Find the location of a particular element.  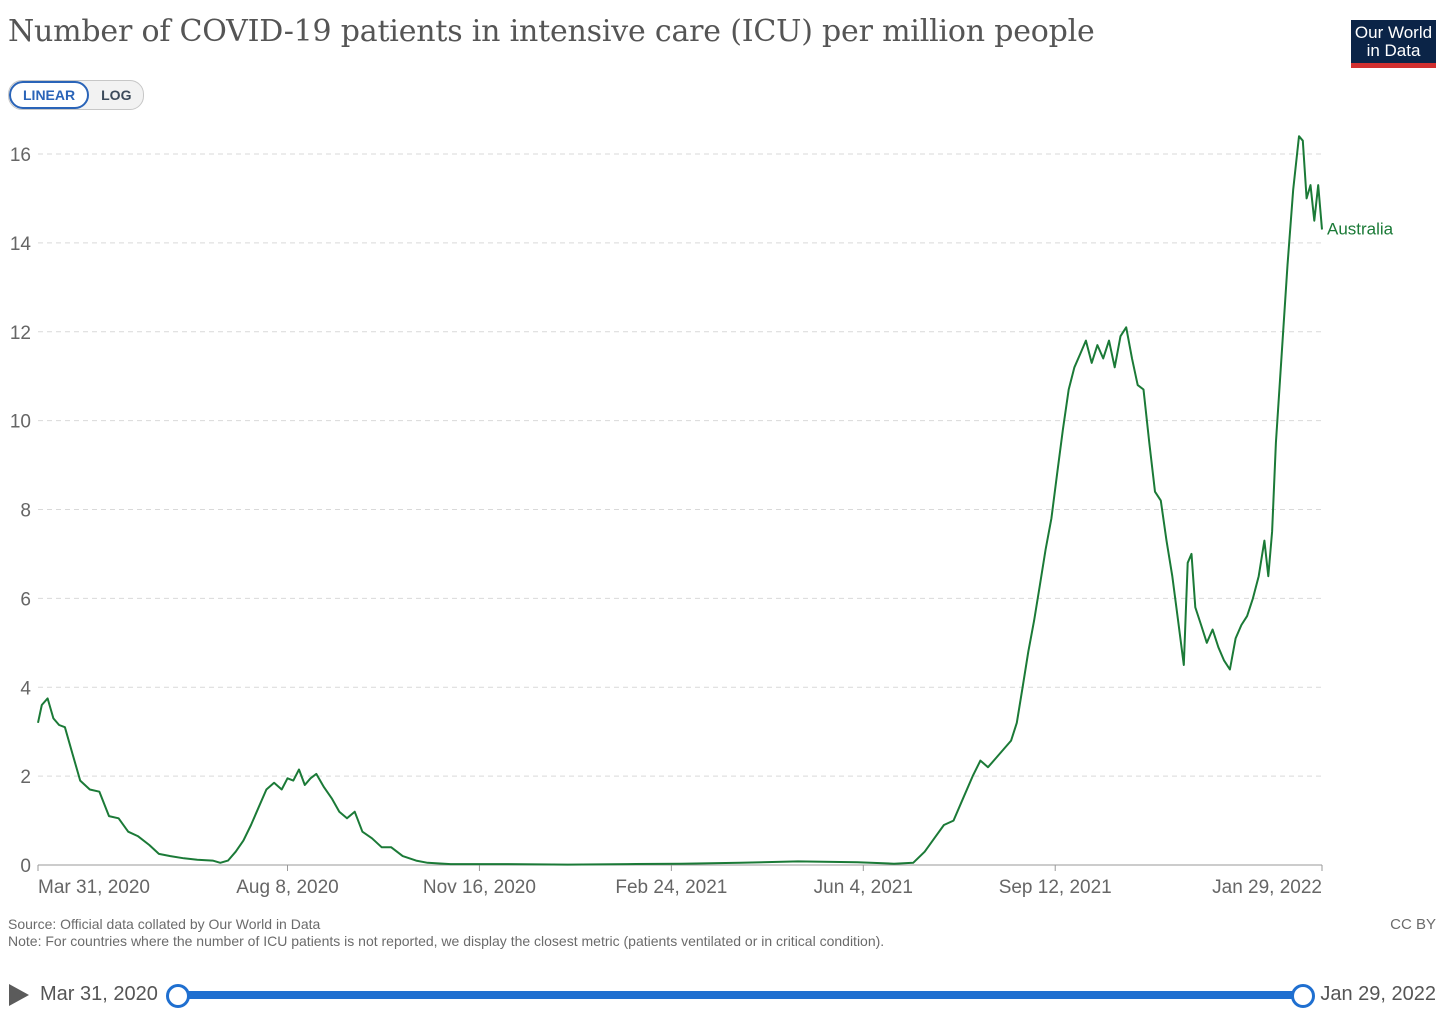

y-tick-label: 8 is located at coordinates (25, 511).